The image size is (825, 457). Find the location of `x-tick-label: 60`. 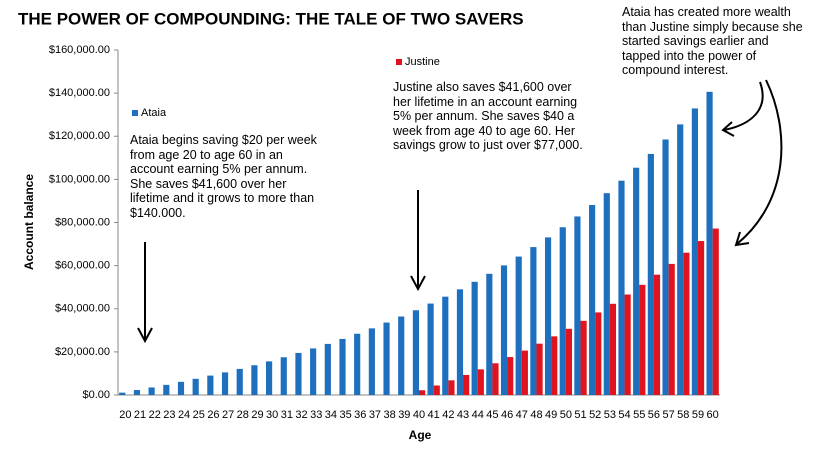

x-tick-label: 60 is located at coordinates (713, 415).